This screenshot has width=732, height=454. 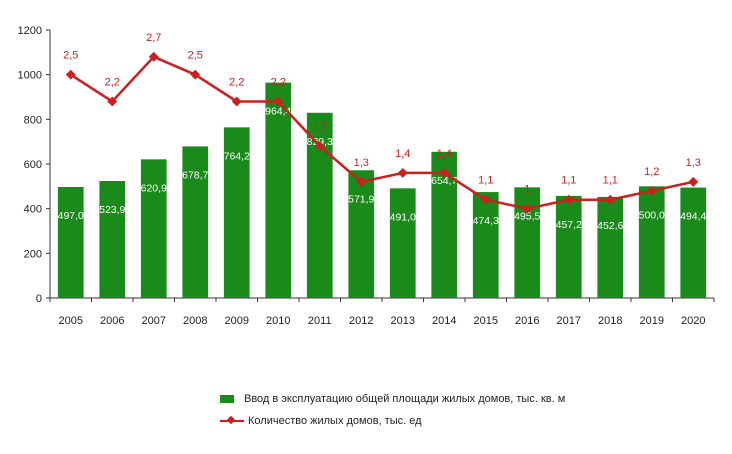 I want to click on y-tick-label: 600, so click(x=33, y=165).